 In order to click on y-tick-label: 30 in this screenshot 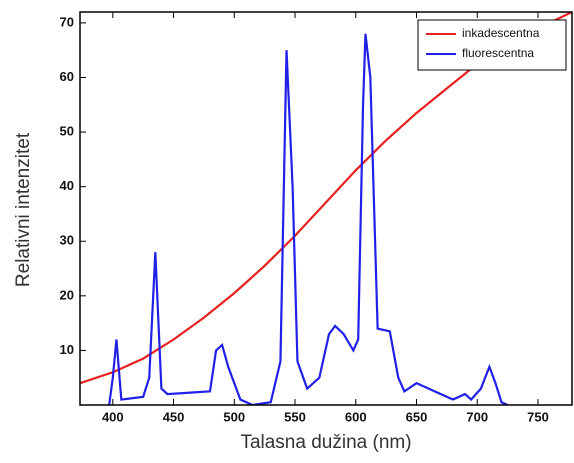, I will do `click(67, 240)`.